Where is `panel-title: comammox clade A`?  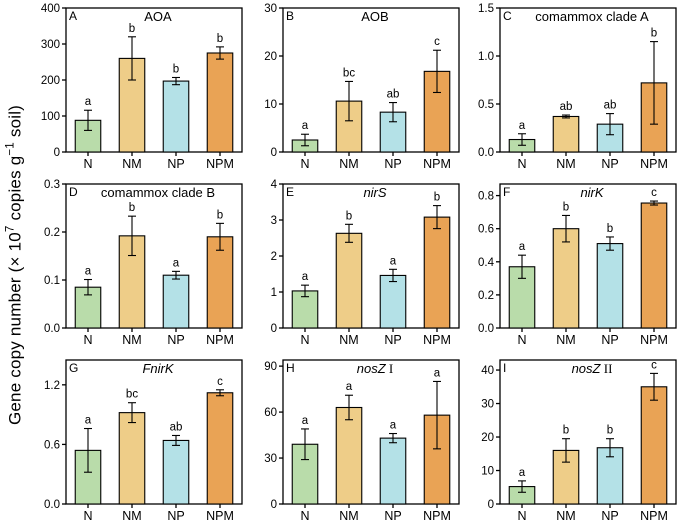 panel-title: comammox clade A is located at coordinates (592, 16).